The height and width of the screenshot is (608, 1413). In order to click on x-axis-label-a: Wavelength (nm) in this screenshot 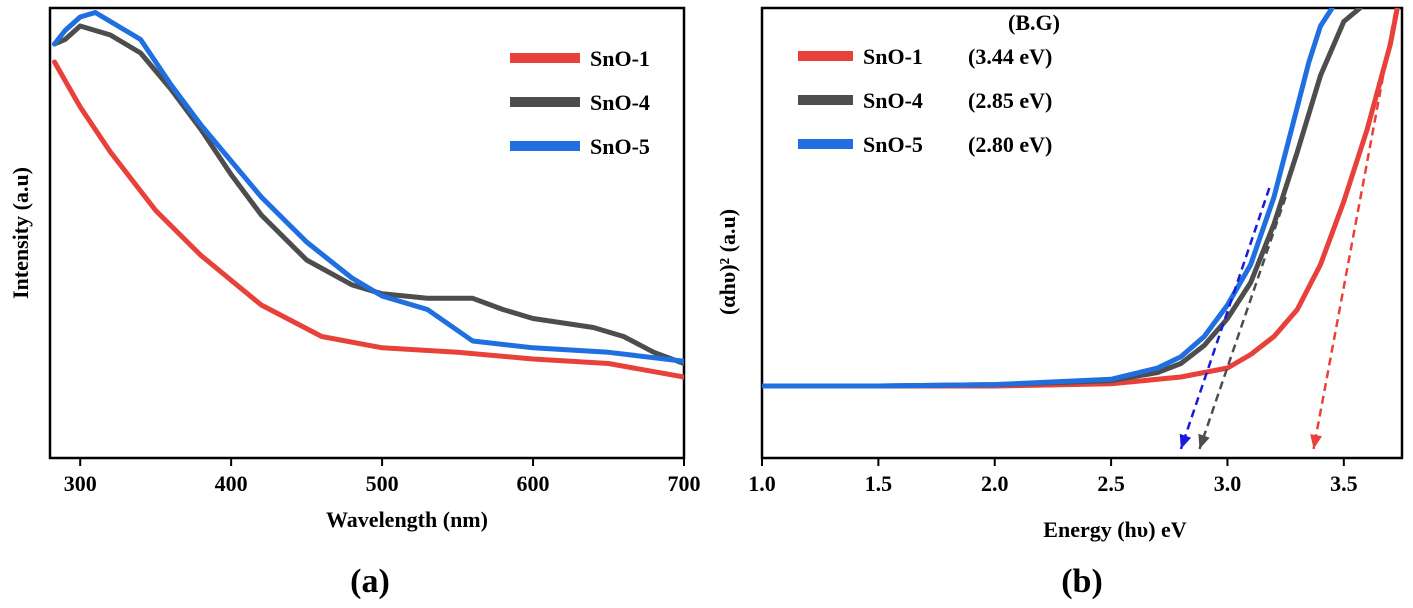, I will do `click(407, 519)`.